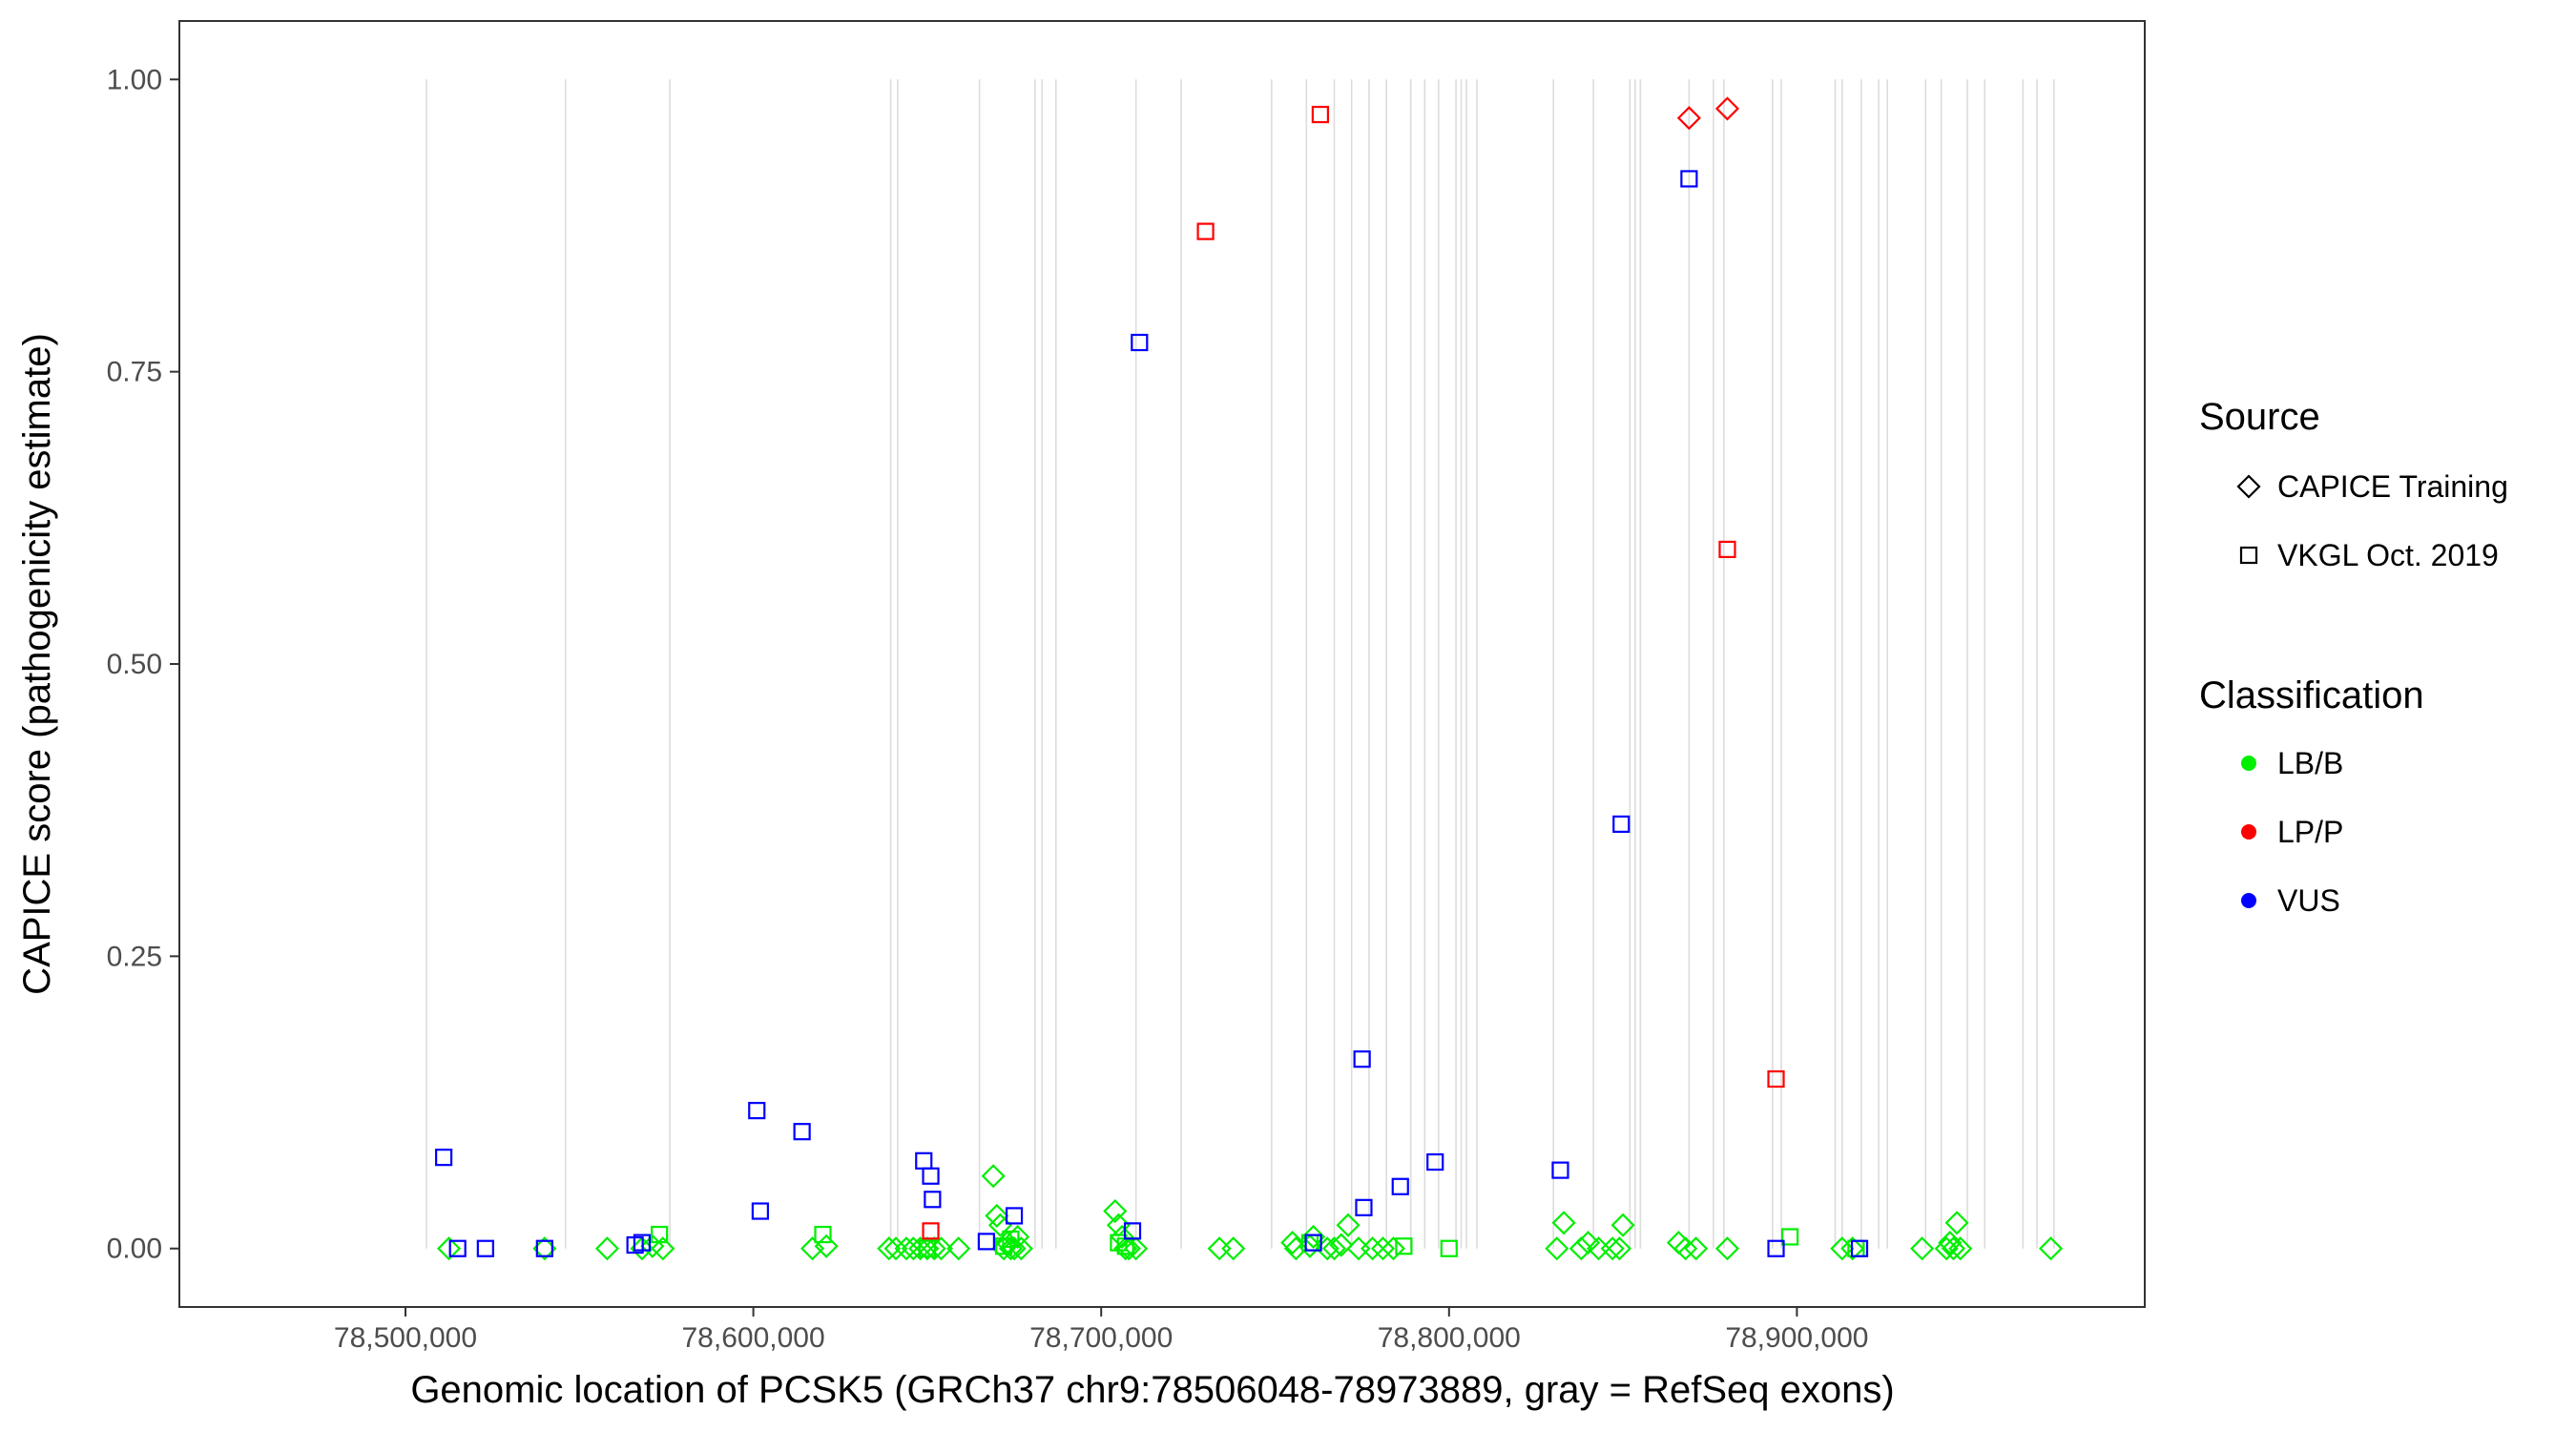  What do you see at coordinates (1250, 1212) in the screenshot?
I see `series-diamond-lbb` at bounding box center [1250, 1212].